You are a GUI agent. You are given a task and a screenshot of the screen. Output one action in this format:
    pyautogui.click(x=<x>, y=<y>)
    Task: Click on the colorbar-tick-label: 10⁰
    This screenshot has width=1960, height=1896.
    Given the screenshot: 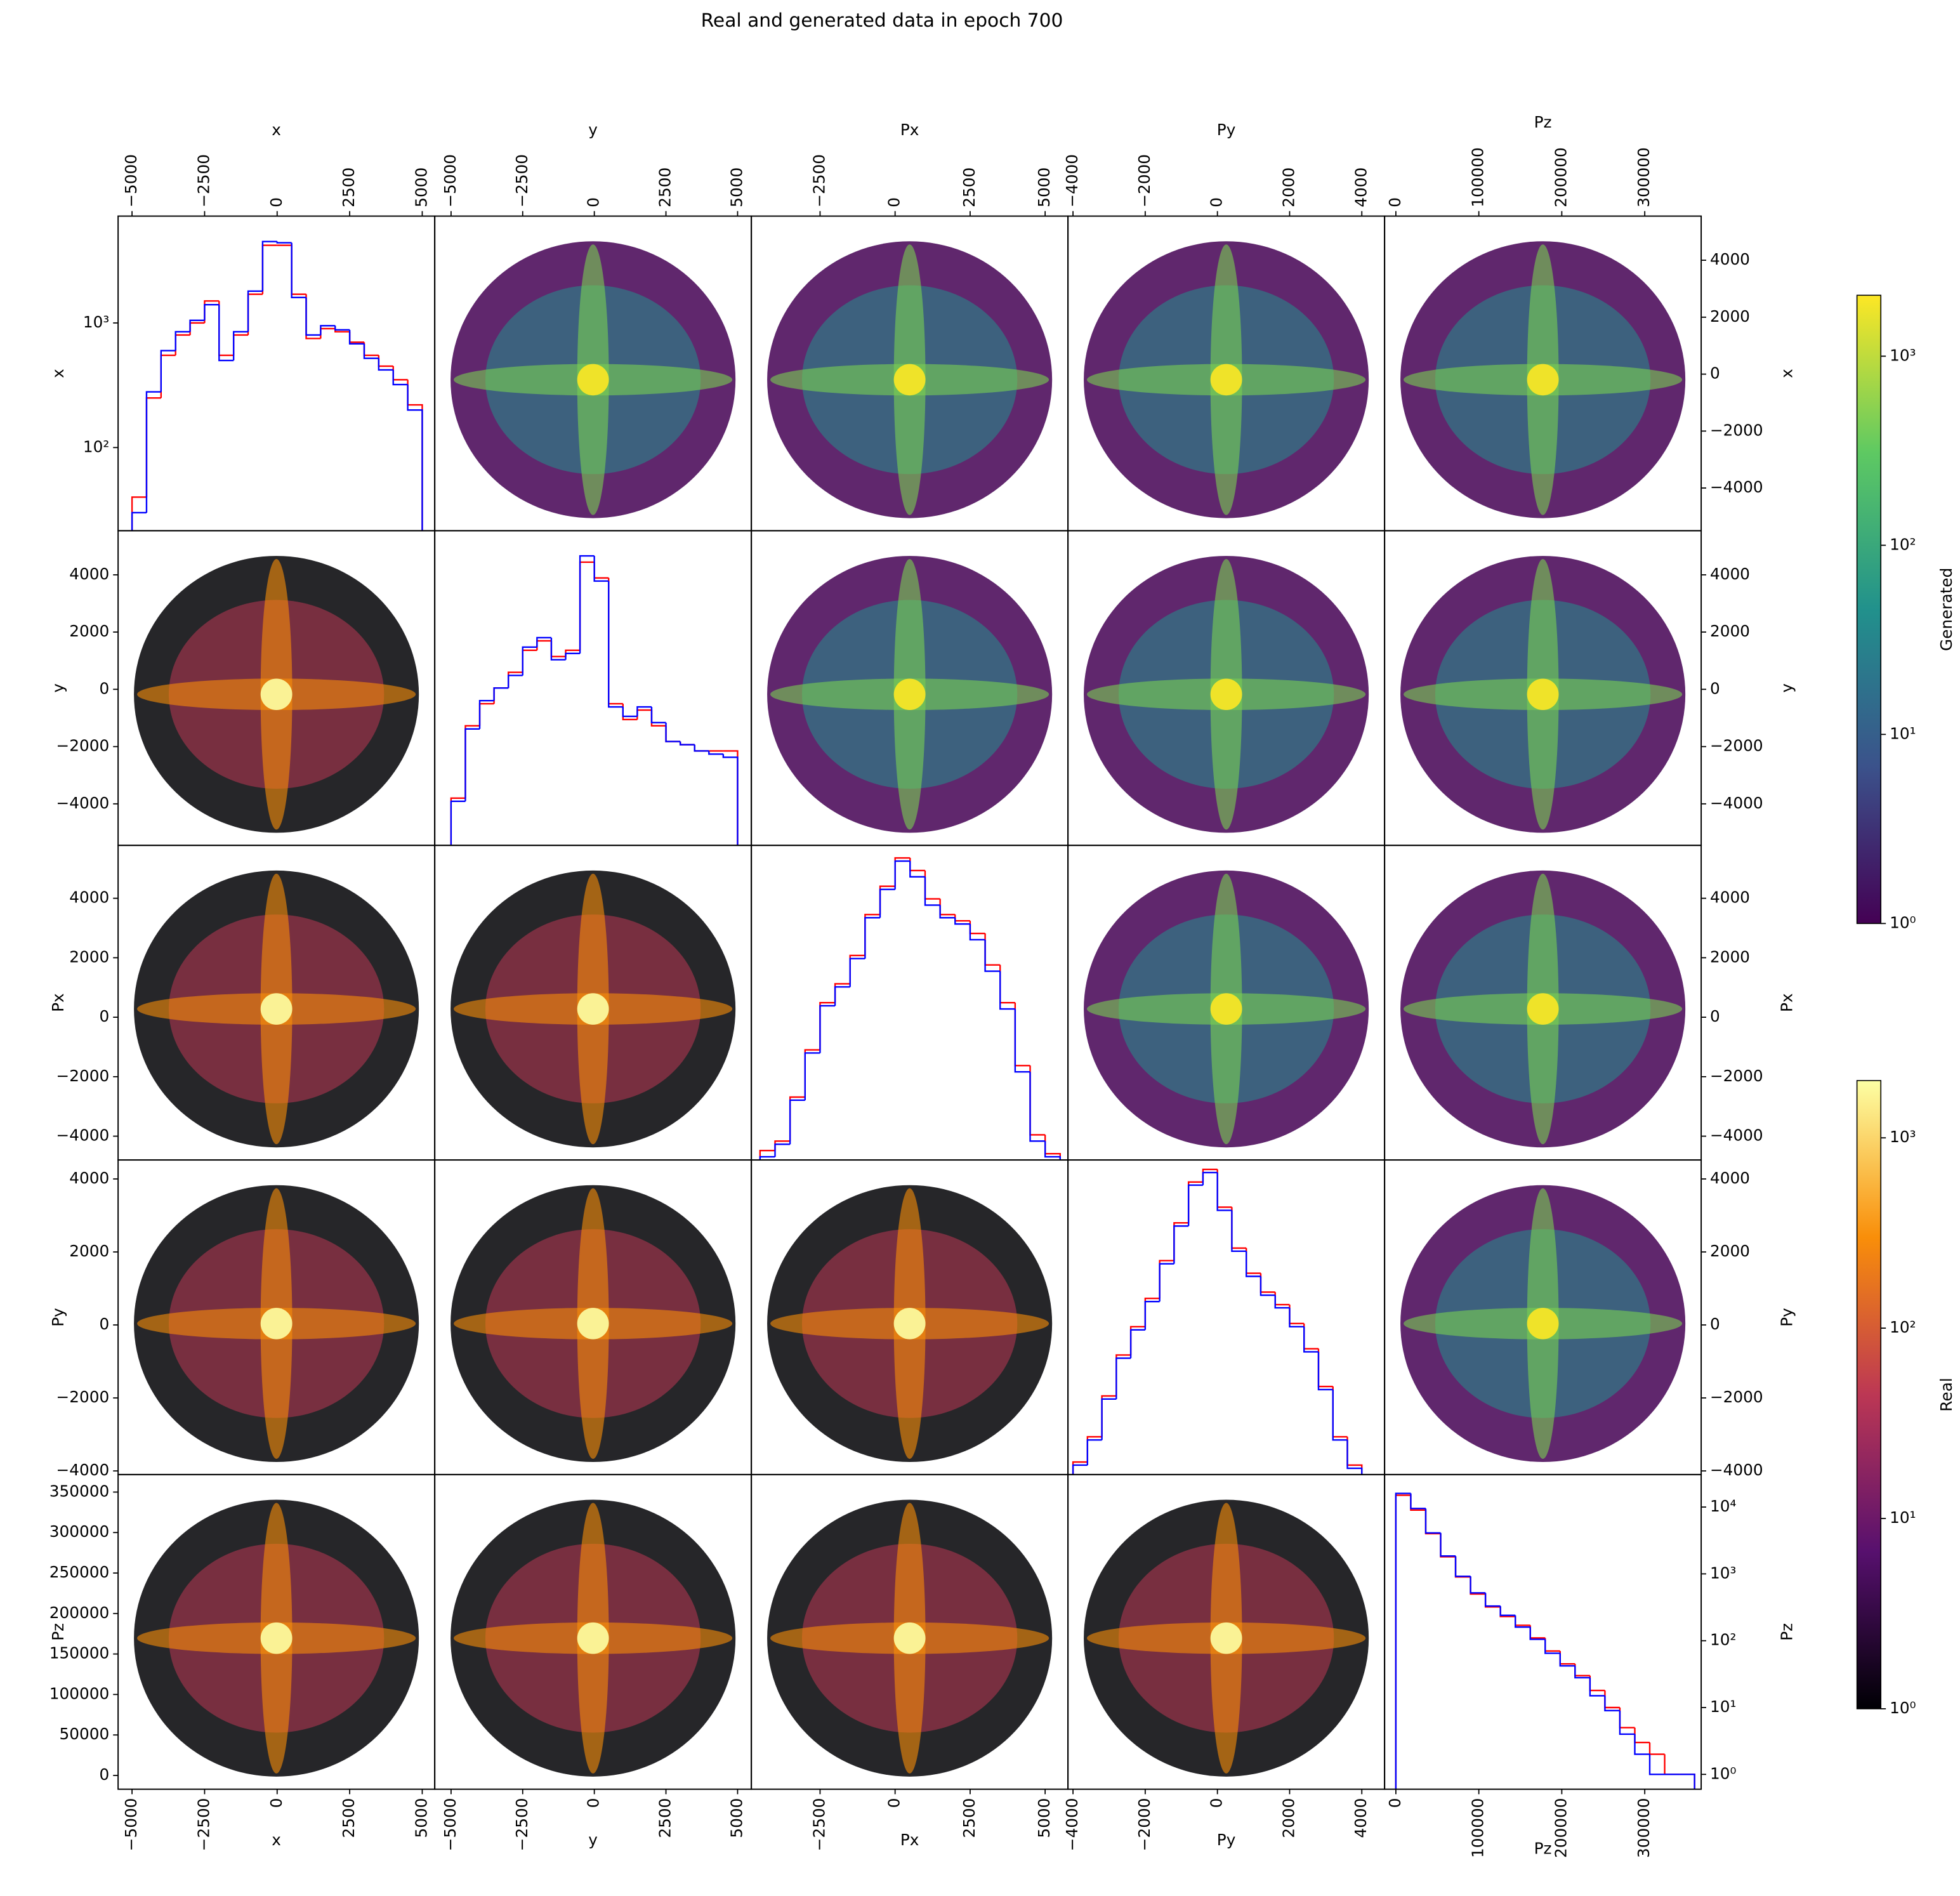 What is the action you would take?
    pyautogui.click(x=1903, y=1708)
    